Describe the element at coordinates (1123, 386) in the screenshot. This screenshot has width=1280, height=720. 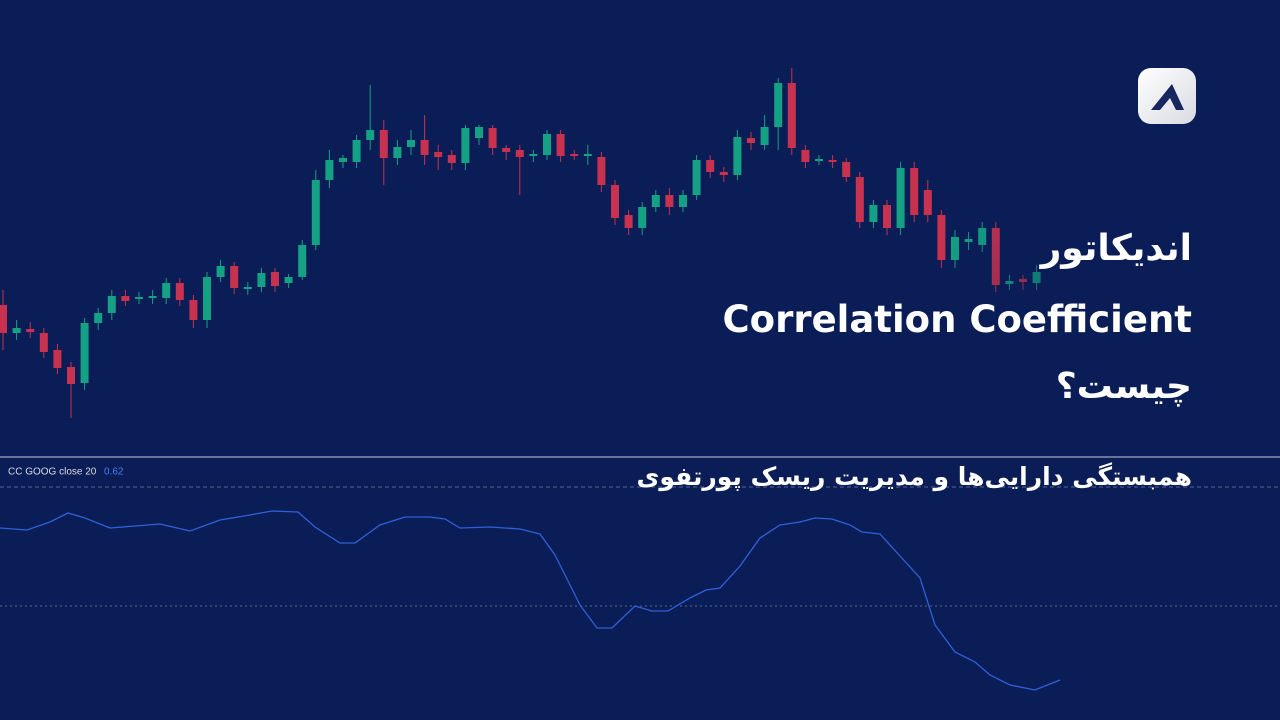
I see `title-line: چیست؟` at that location.